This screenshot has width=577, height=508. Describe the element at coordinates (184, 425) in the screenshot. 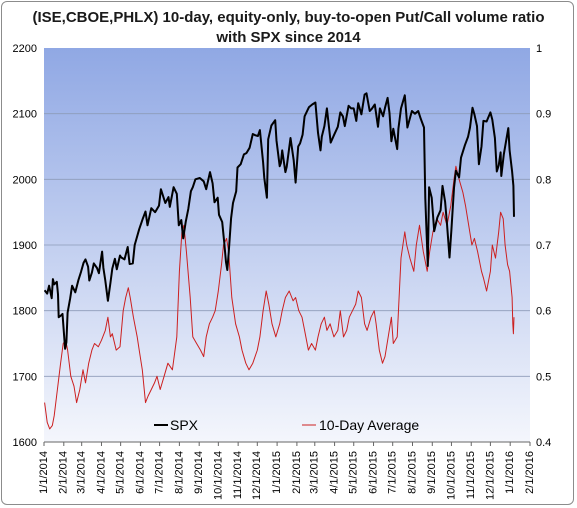

I see `legend-label-spx: SPX` at that location.